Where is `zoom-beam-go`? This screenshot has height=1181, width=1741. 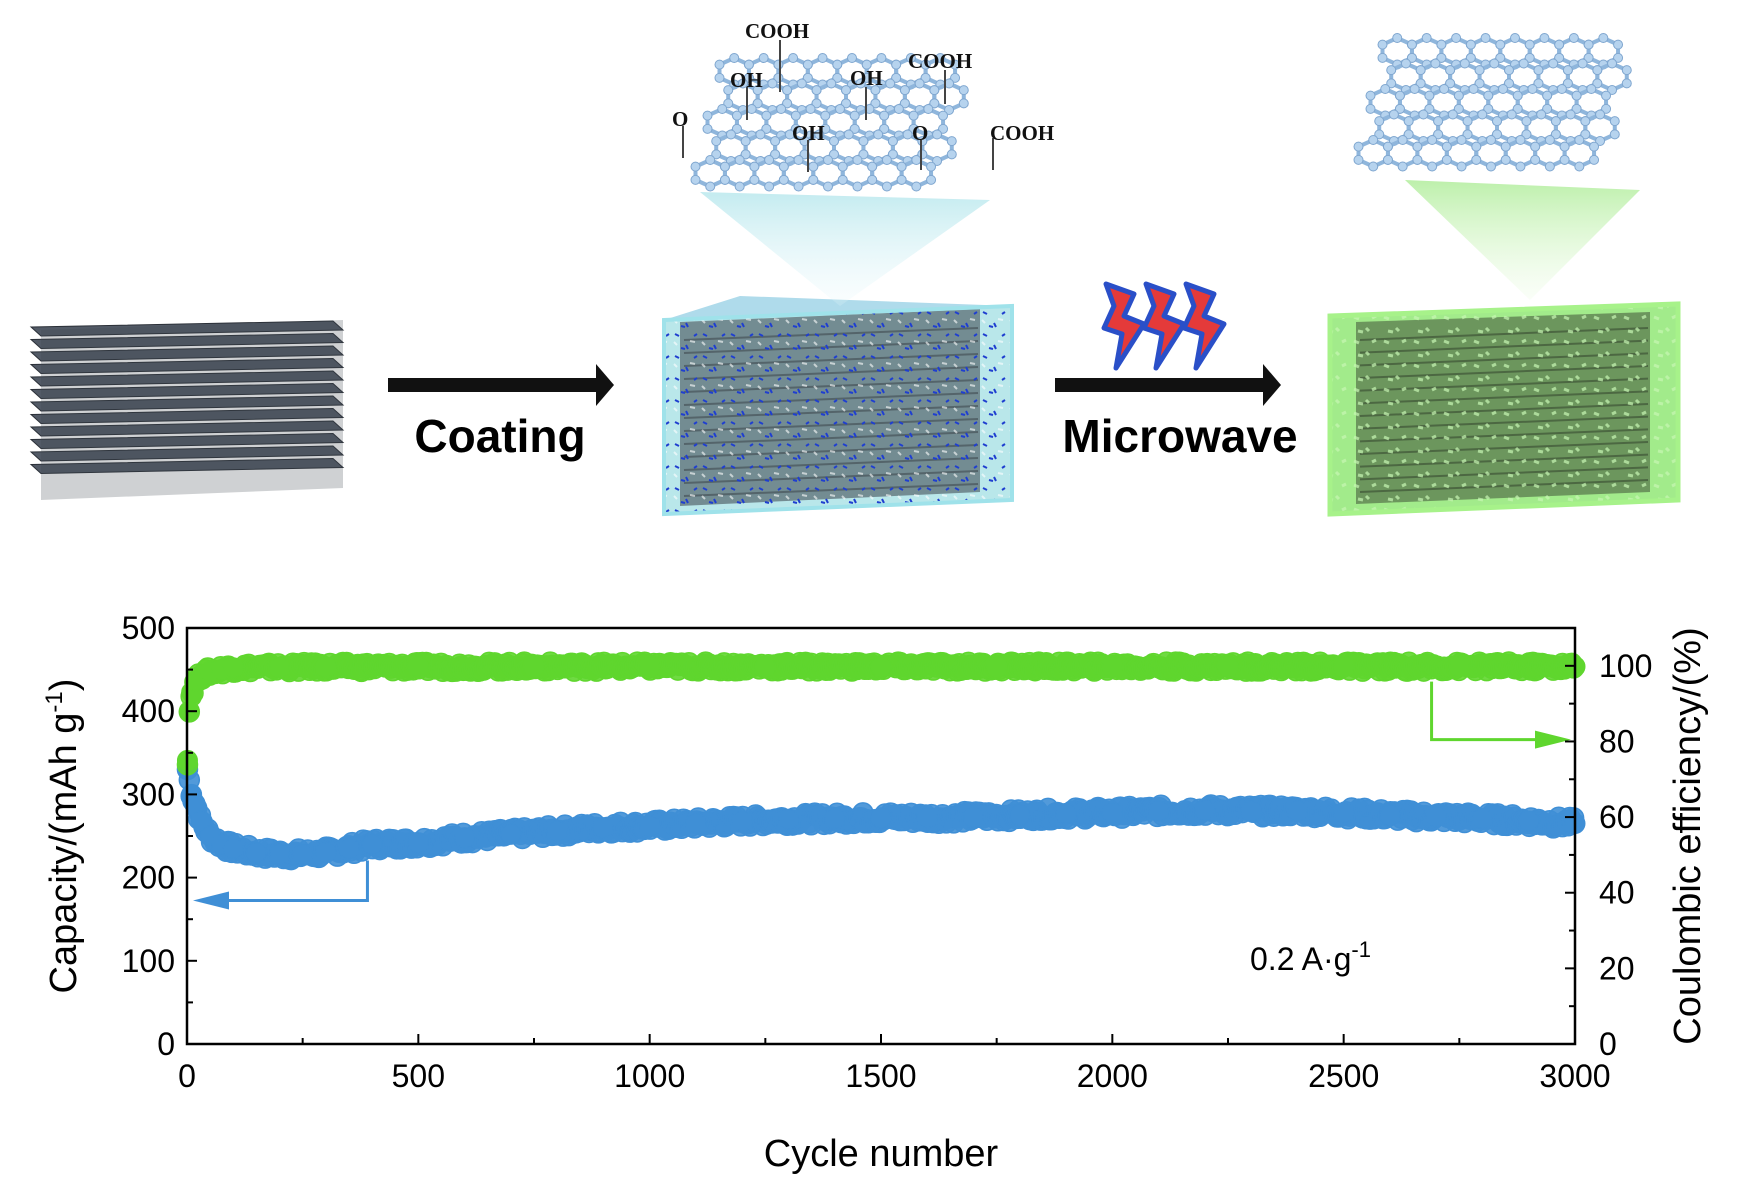
zoom-beam-go is located at coordinates (845, 249).